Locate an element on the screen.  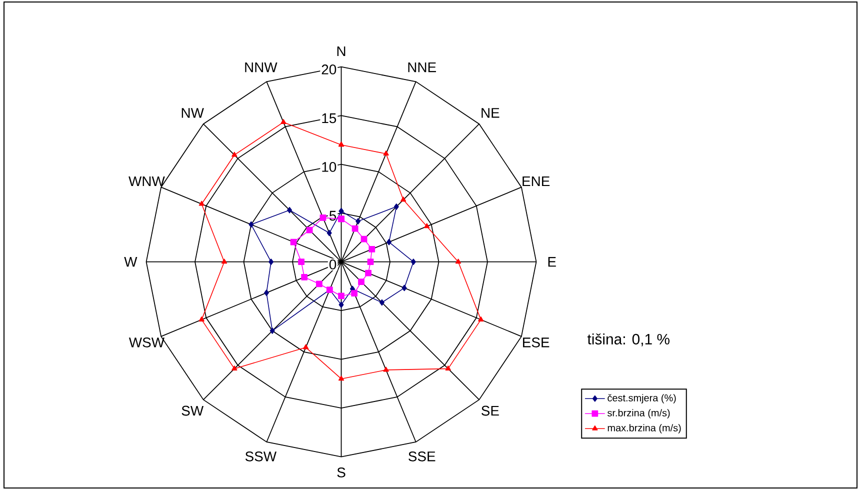
spoke-label: SSE is located at coordinates (422, 456).